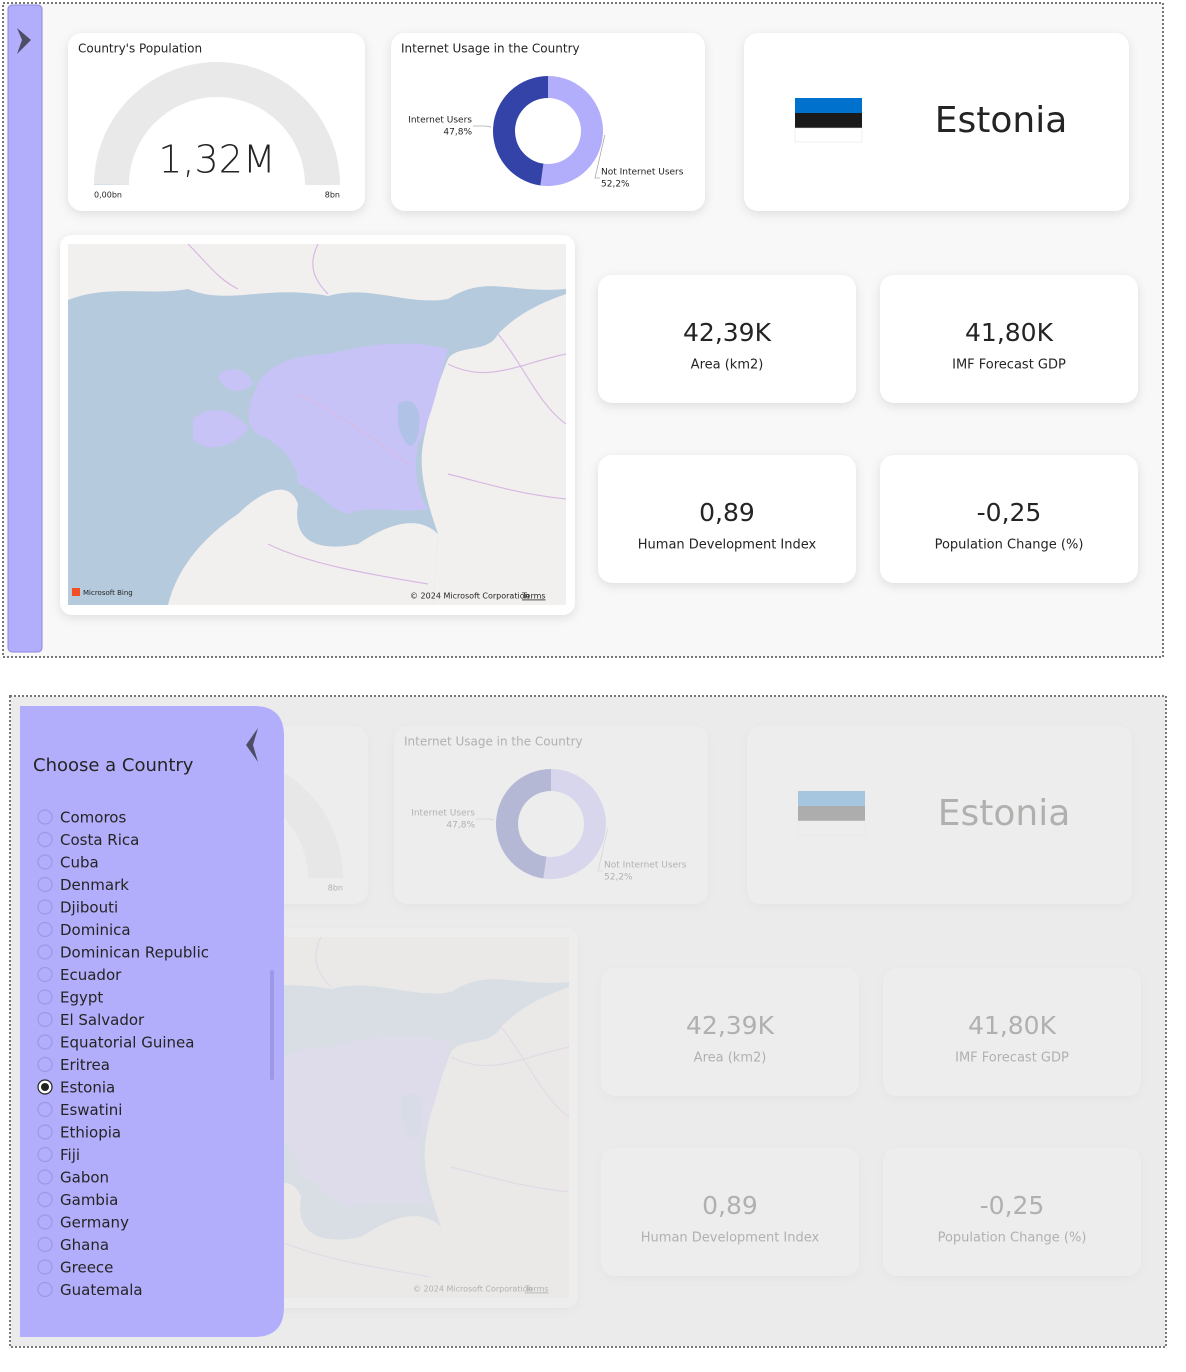  Describe the element at coordinates (93, 818) in the screenshot. I see `slicer-item: Comoros` at that location.